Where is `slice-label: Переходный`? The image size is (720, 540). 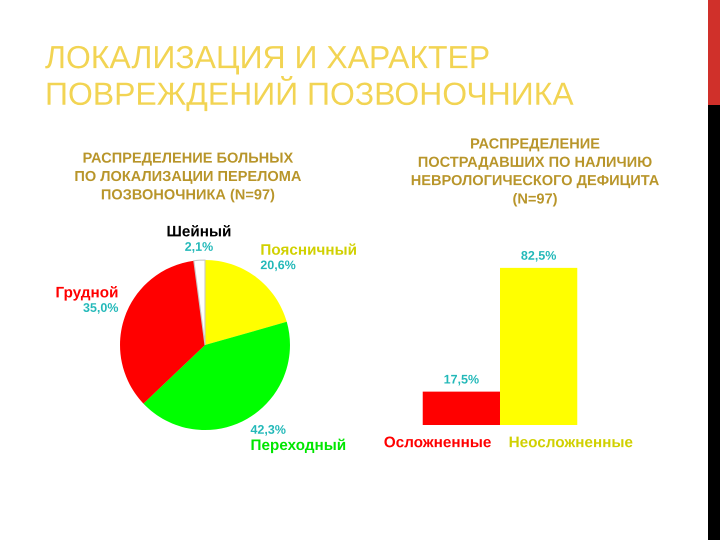 slice-label: Переходный is located at coordinates (298, 446).